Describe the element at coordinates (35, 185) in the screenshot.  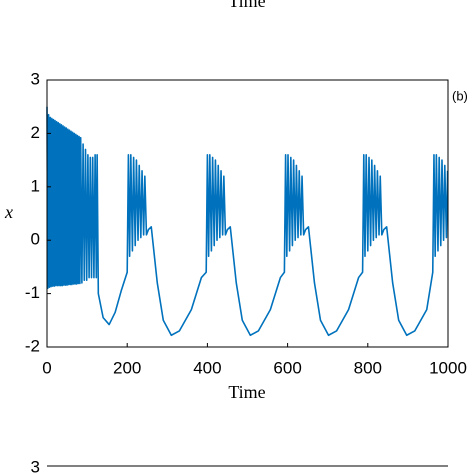
I see `y-tick-label: 1` at that location.